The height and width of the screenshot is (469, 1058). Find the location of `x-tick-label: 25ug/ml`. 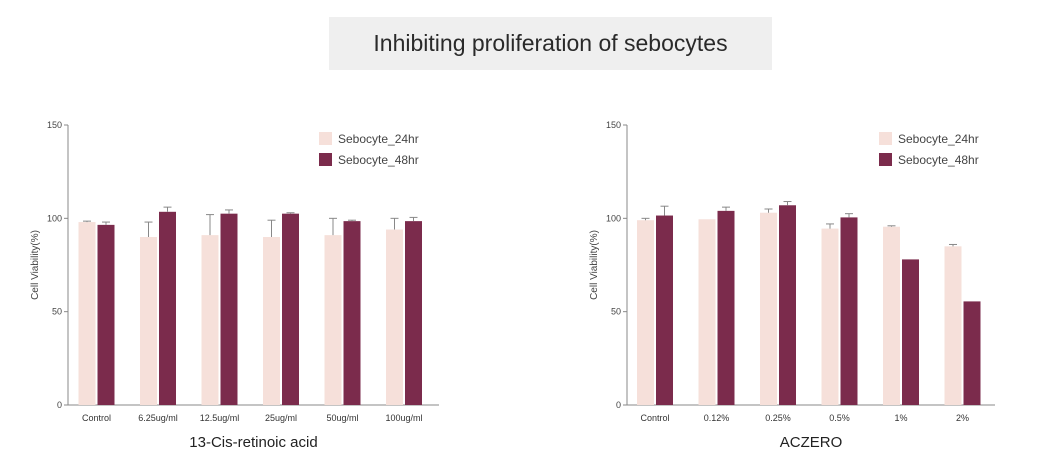

x-tick-label: 25ug/ml is located at coordinates (281, 418).